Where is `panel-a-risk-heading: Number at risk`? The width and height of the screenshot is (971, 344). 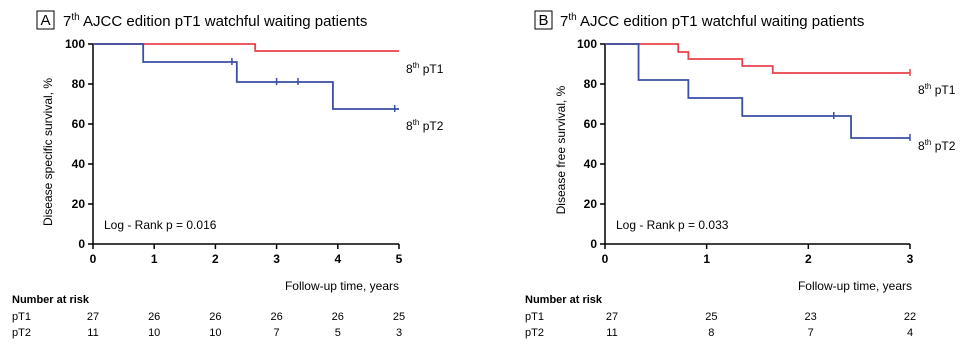 panel-a-risk-heading: Number at risk is located at coordinates (51, 300).